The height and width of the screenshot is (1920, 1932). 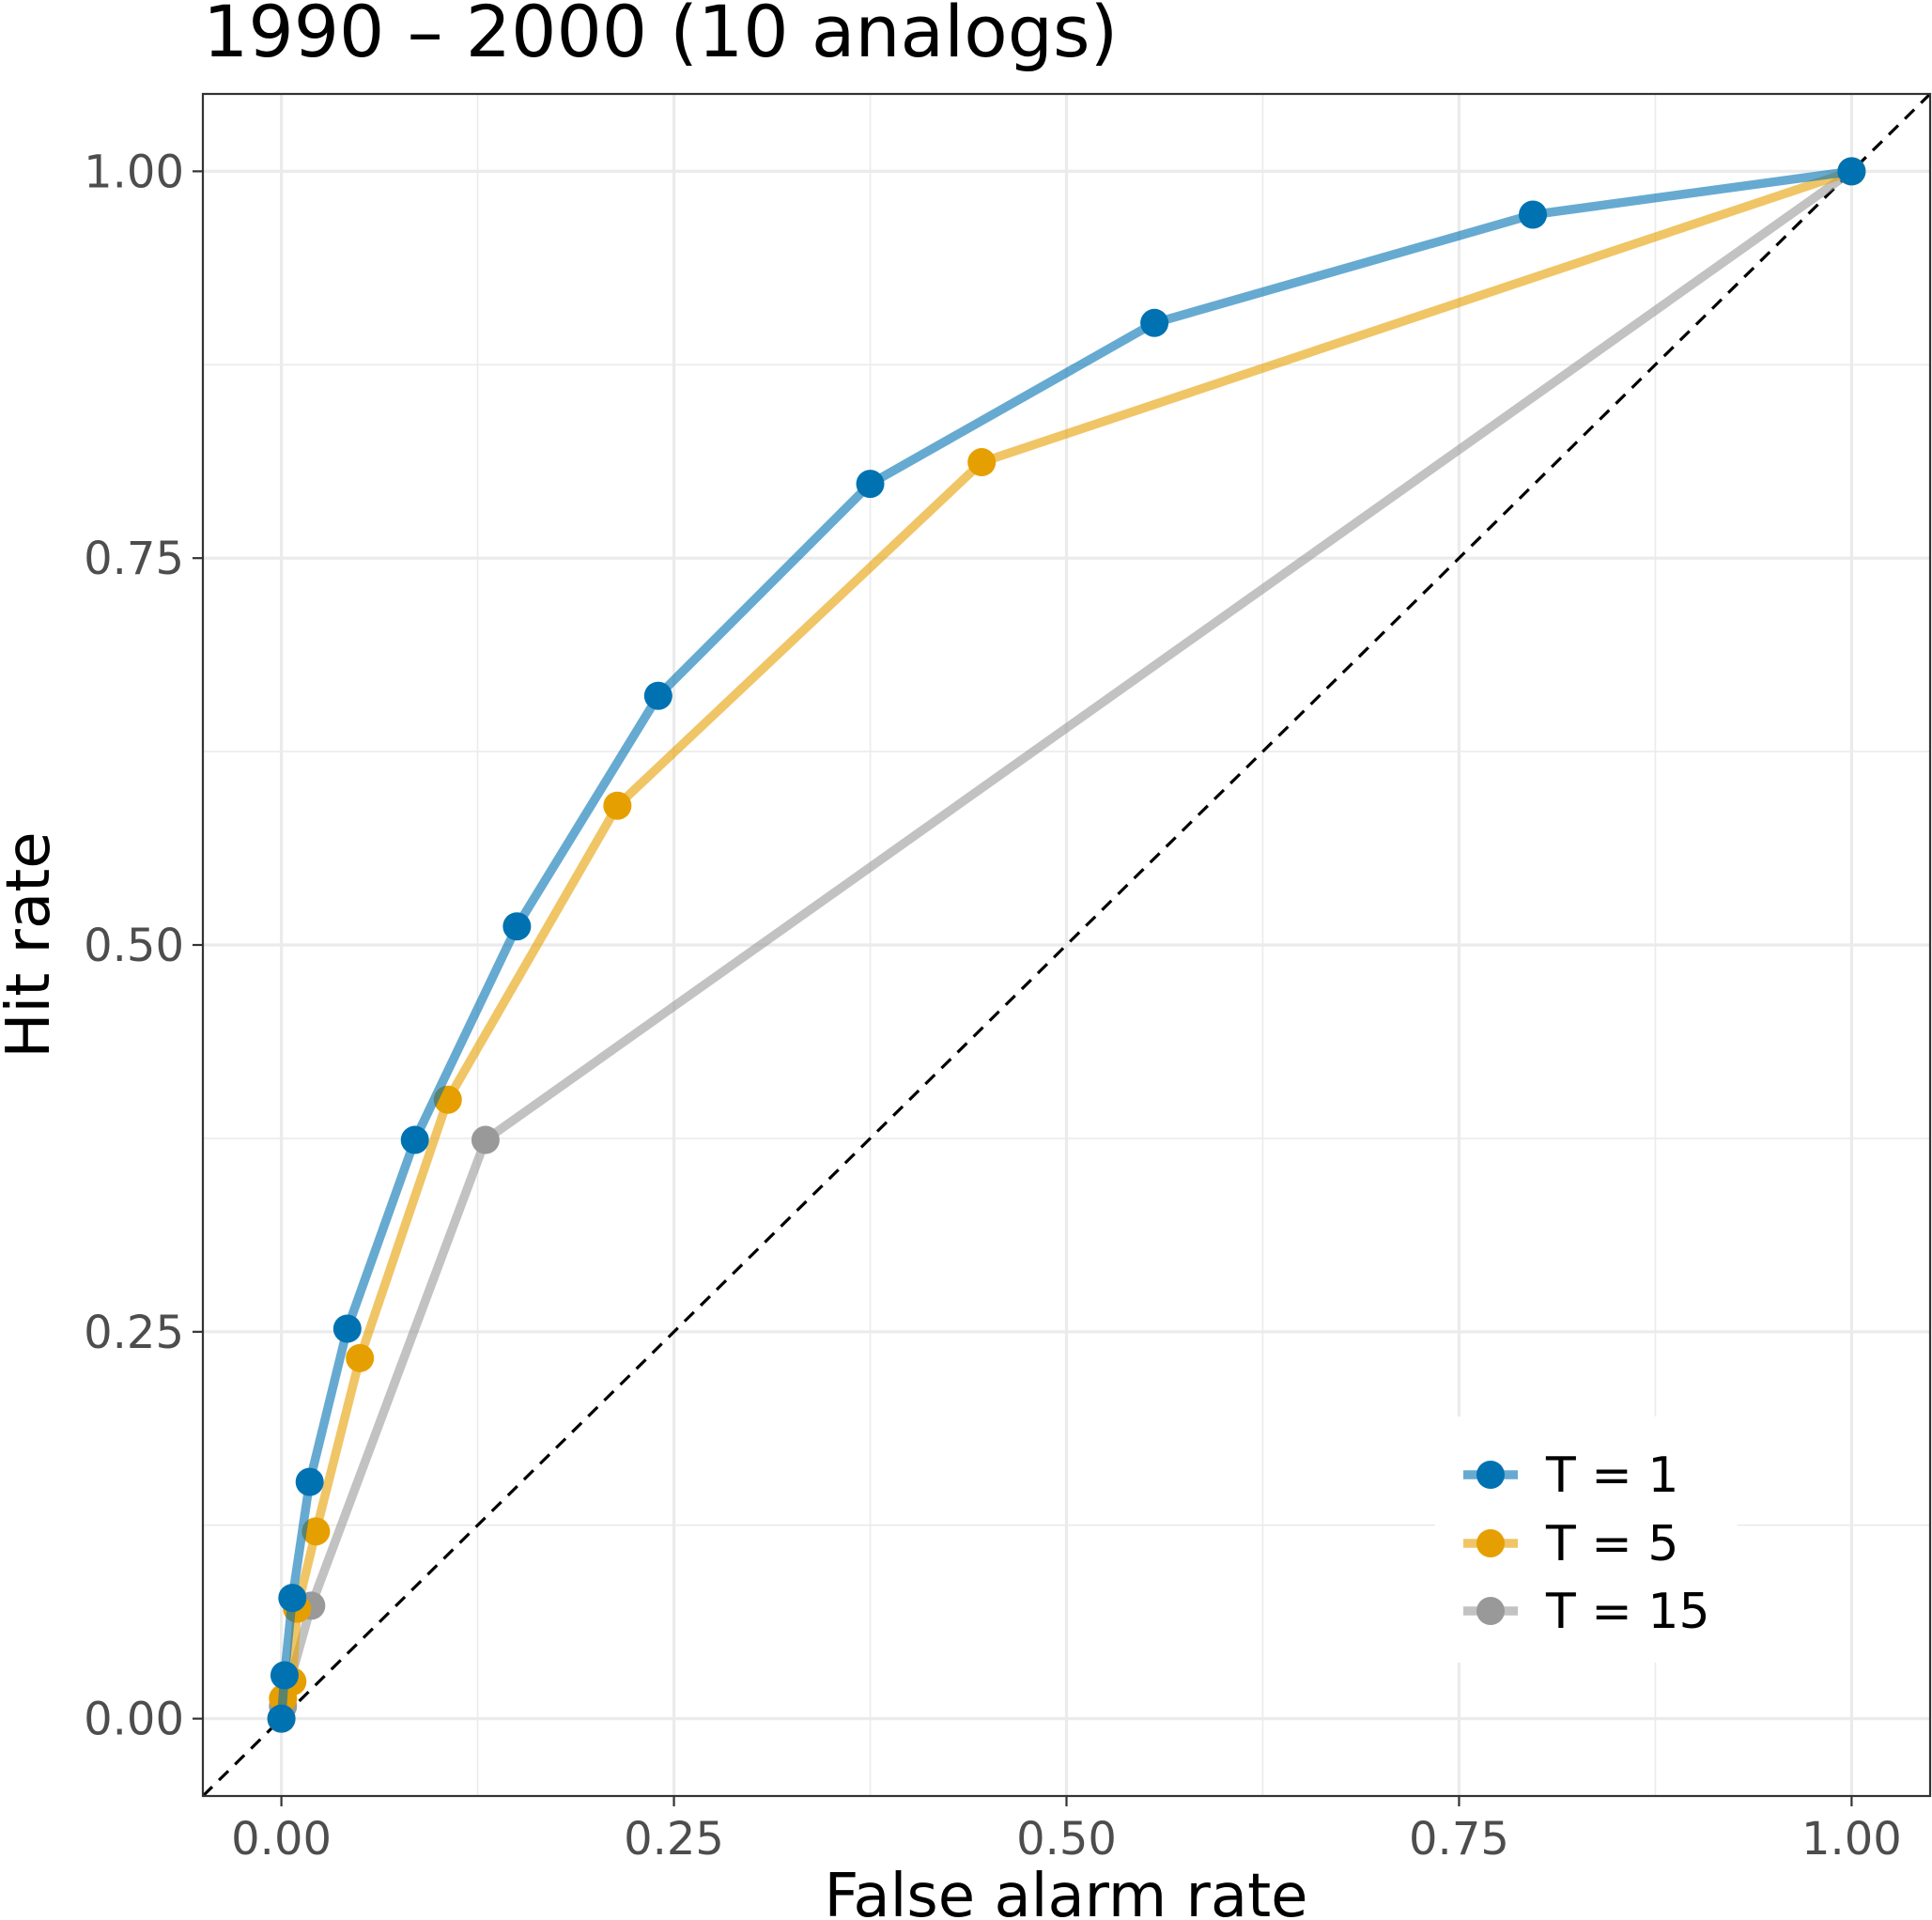 I want to click on chart-title: 1990 – 2000 (10 analogs), so click(x=661, y=36).